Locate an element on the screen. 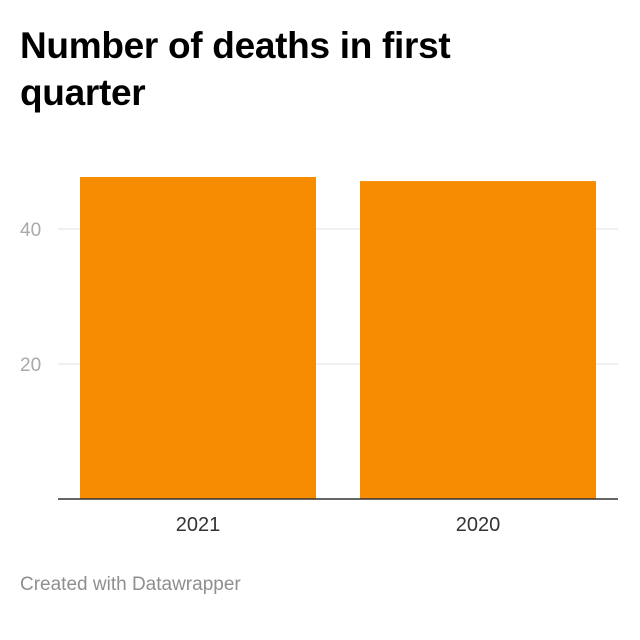  x-category-label: 2021 is located at coordinates (198, 525).